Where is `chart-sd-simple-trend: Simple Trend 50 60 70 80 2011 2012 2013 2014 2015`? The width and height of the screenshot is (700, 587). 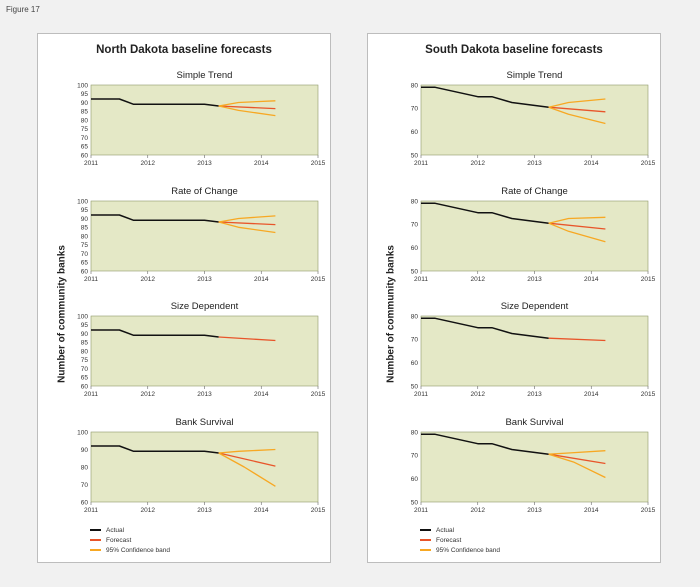 chart-sd-simple-trend: Simple Trend 50 60 70 80 2011 2012 2013 2014 2015 is located at coordinates (533, 118).